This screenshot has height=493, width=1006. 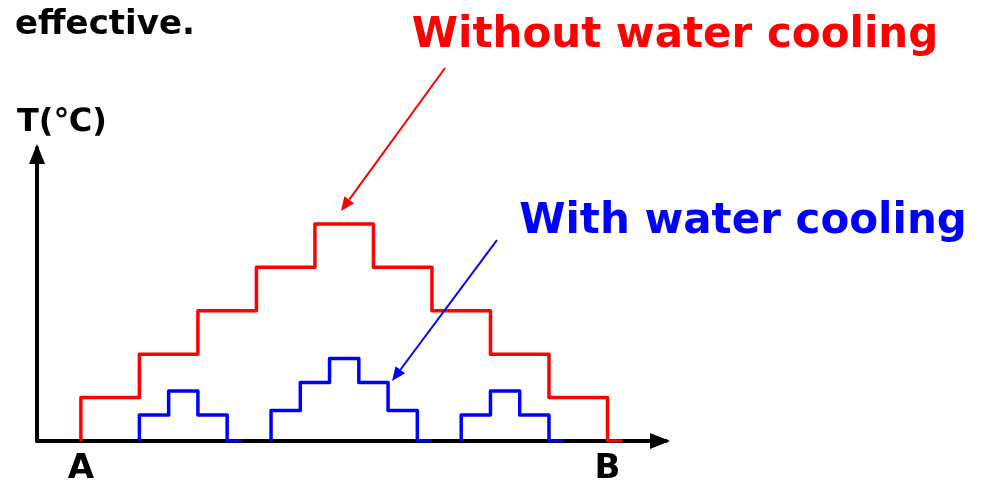 I want to click on chart-title: effective., so click(x=105, y=22).